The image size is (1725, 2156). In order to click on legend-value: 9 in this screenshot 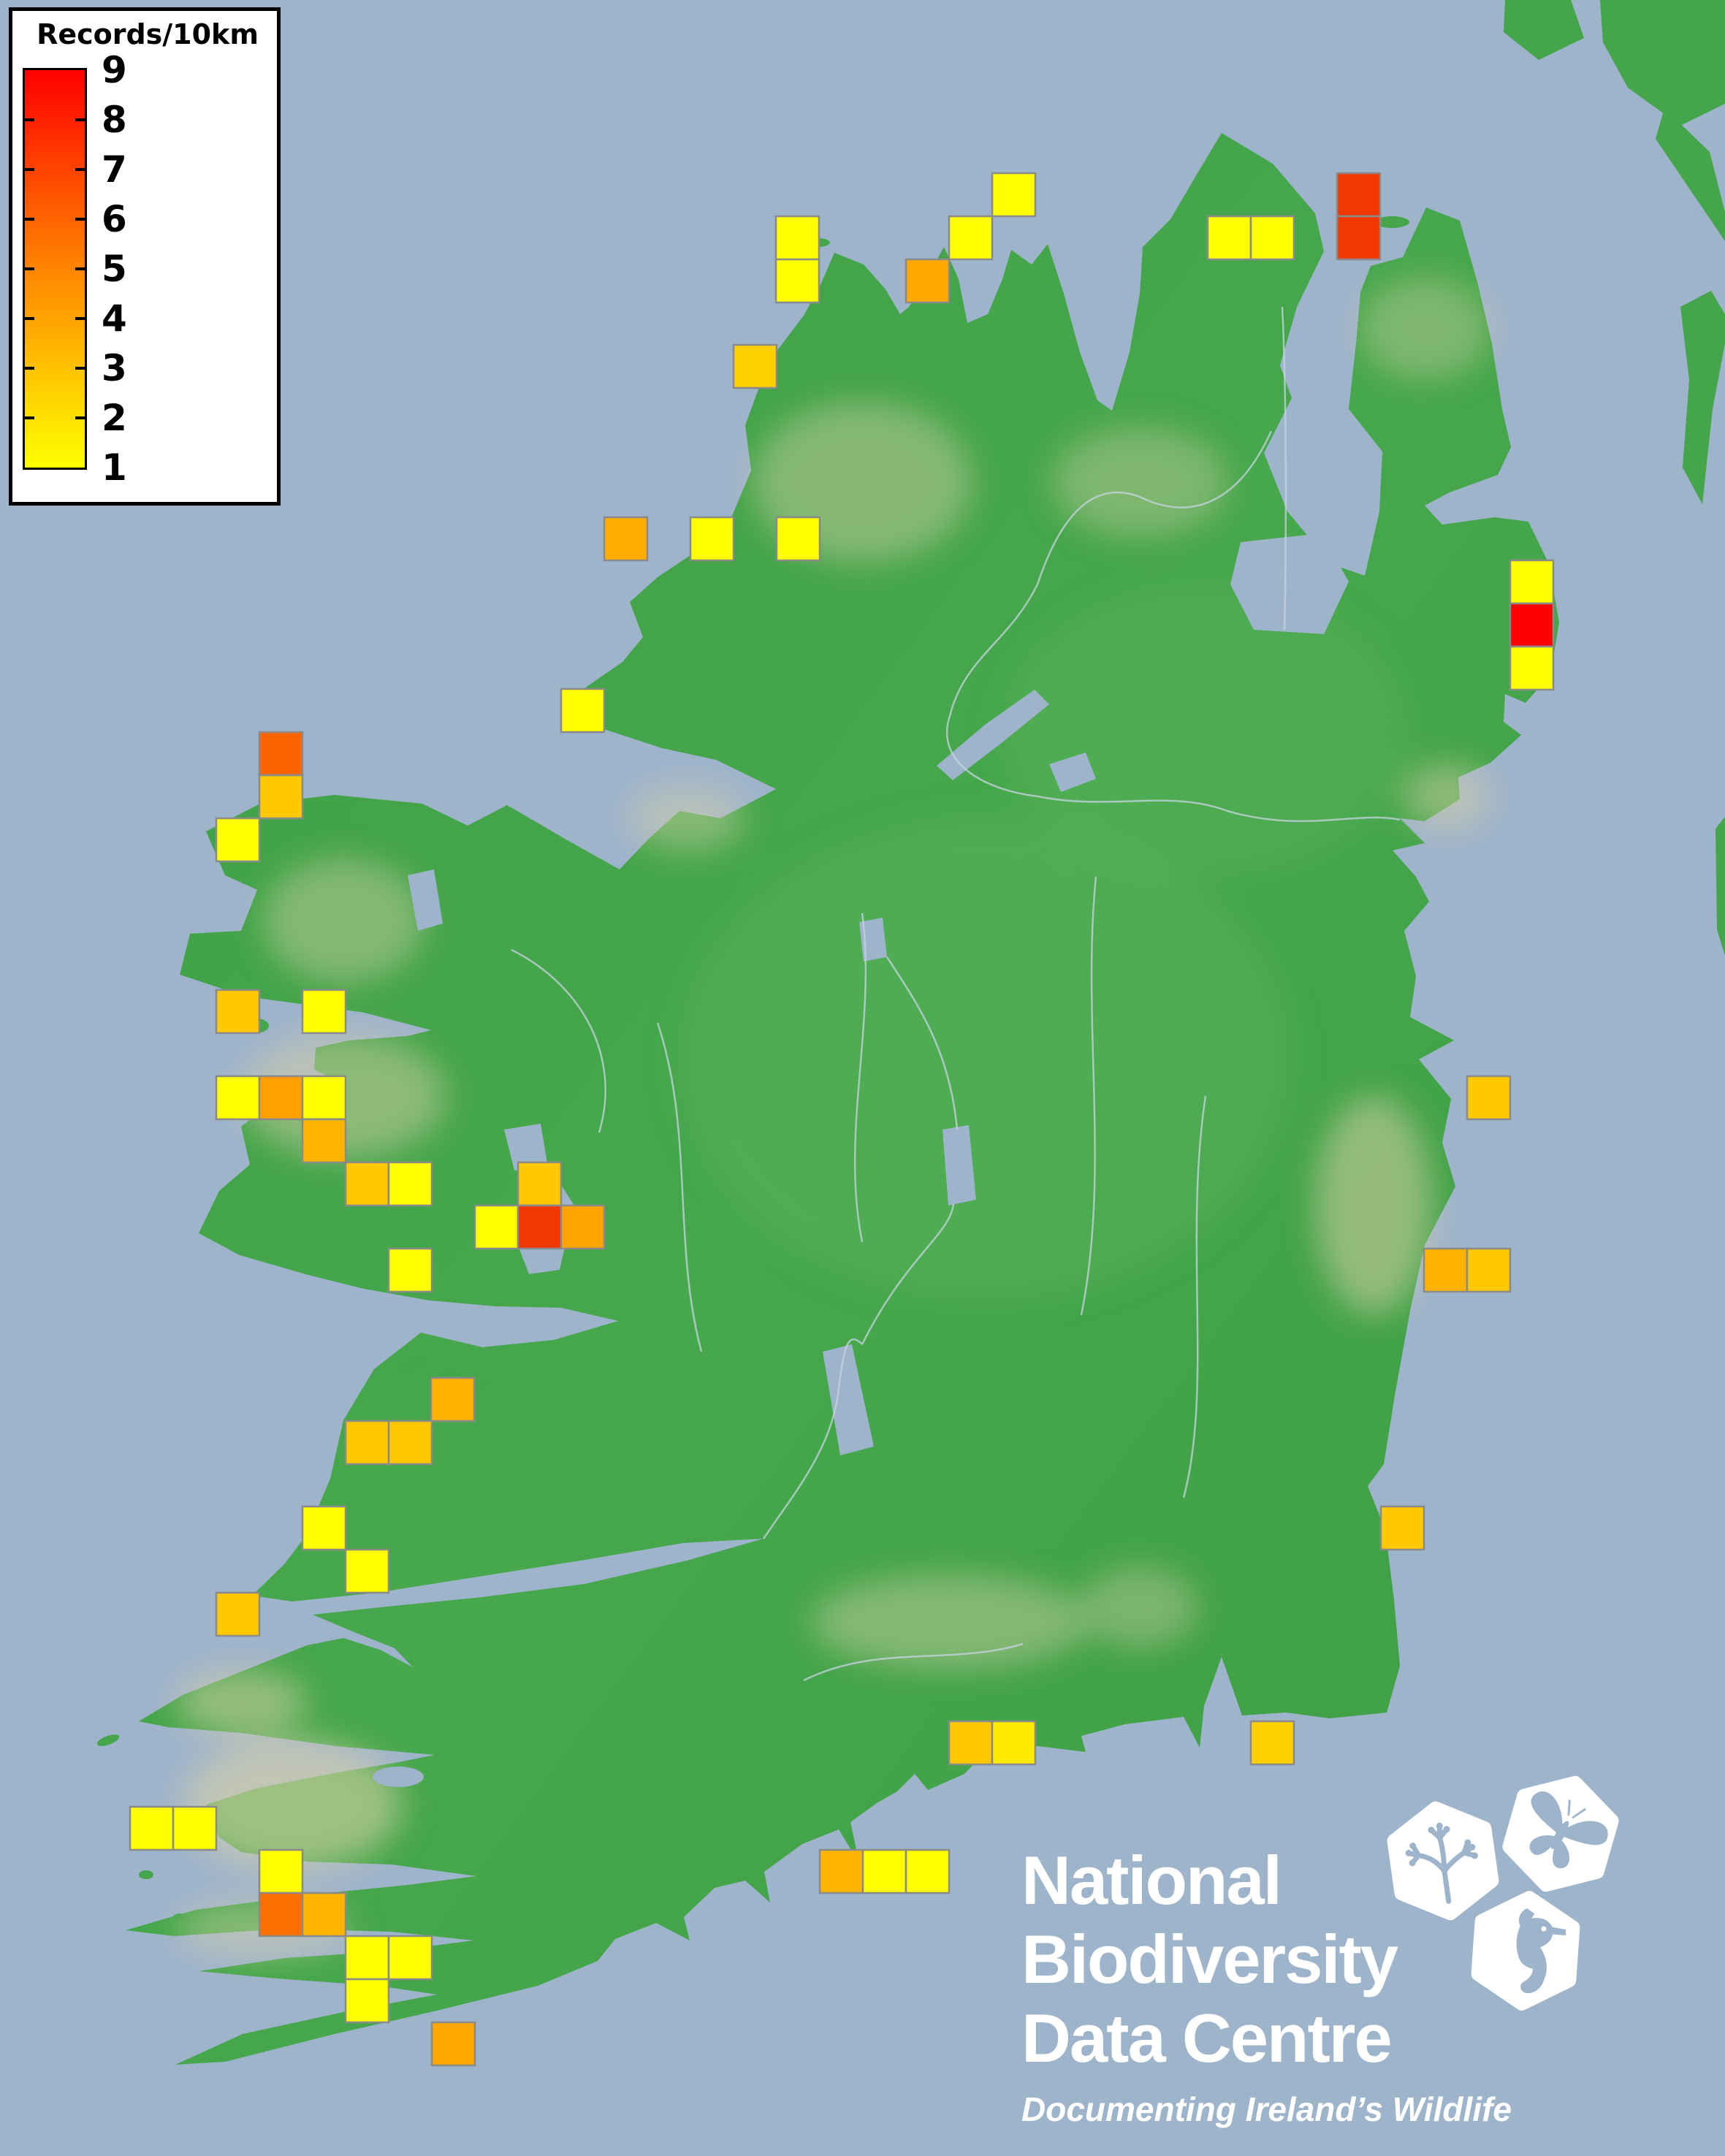, I will do `click(114, 70)`.